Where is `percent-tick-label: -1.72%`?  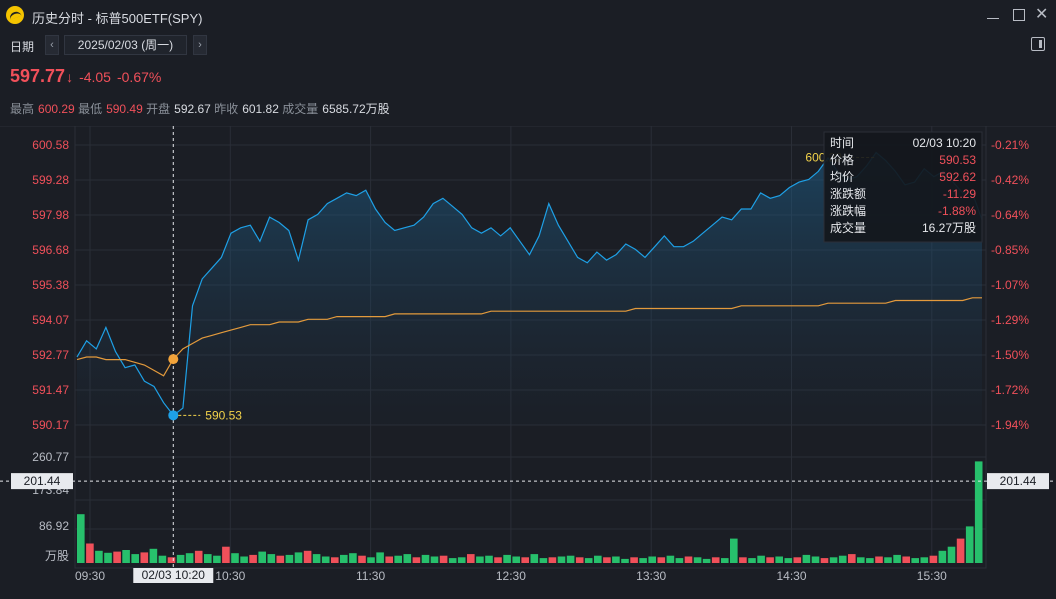
percent-tick-label: -1.72% is located at coordinates (1010, 390).